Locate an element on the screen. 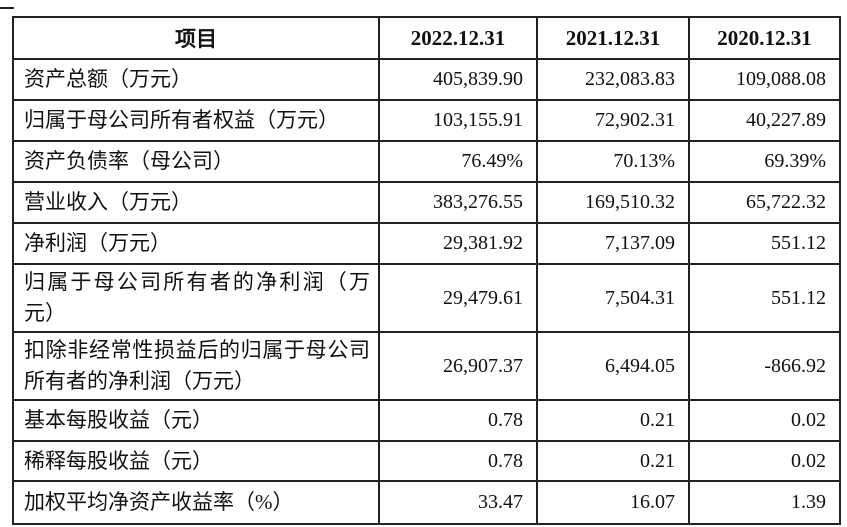 This screenshot has width=847, height=527. value-cell: 7,137.09 is located at coordinates (613, 243).